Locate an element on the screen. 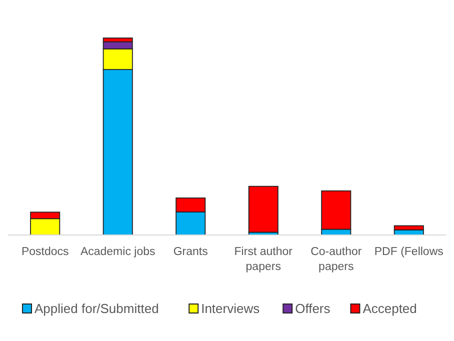 Image resolution: width=454 pixels, height=341 pixels. legend-label: Interviews is located at coordinates (230, 308).